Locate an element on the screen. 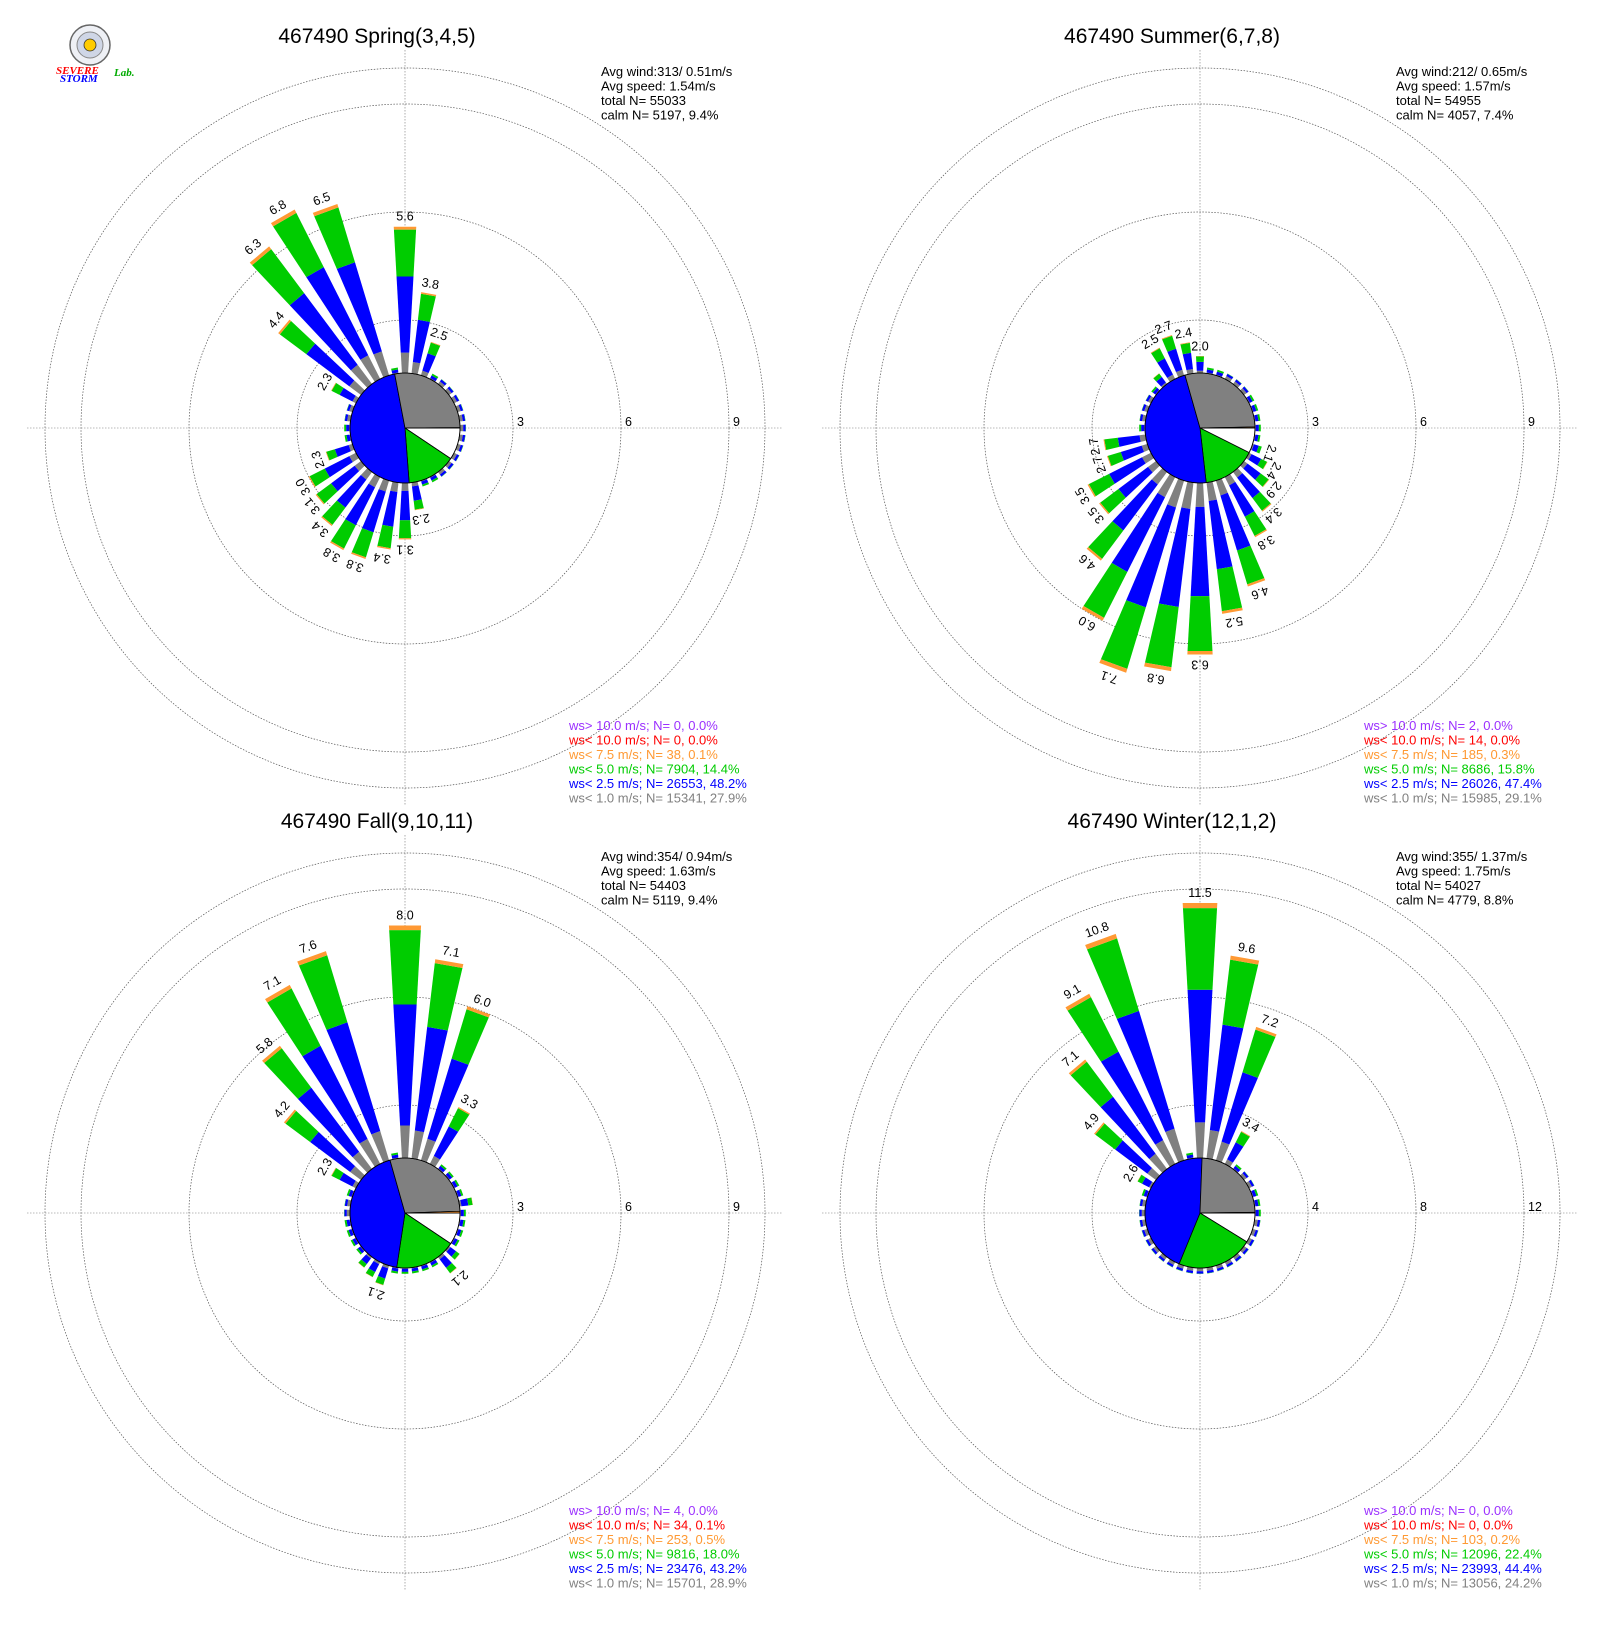  legend-entry: ws< 7.5 m/s; N= 103, 0.2% is located at coordinates (1442, 1539).